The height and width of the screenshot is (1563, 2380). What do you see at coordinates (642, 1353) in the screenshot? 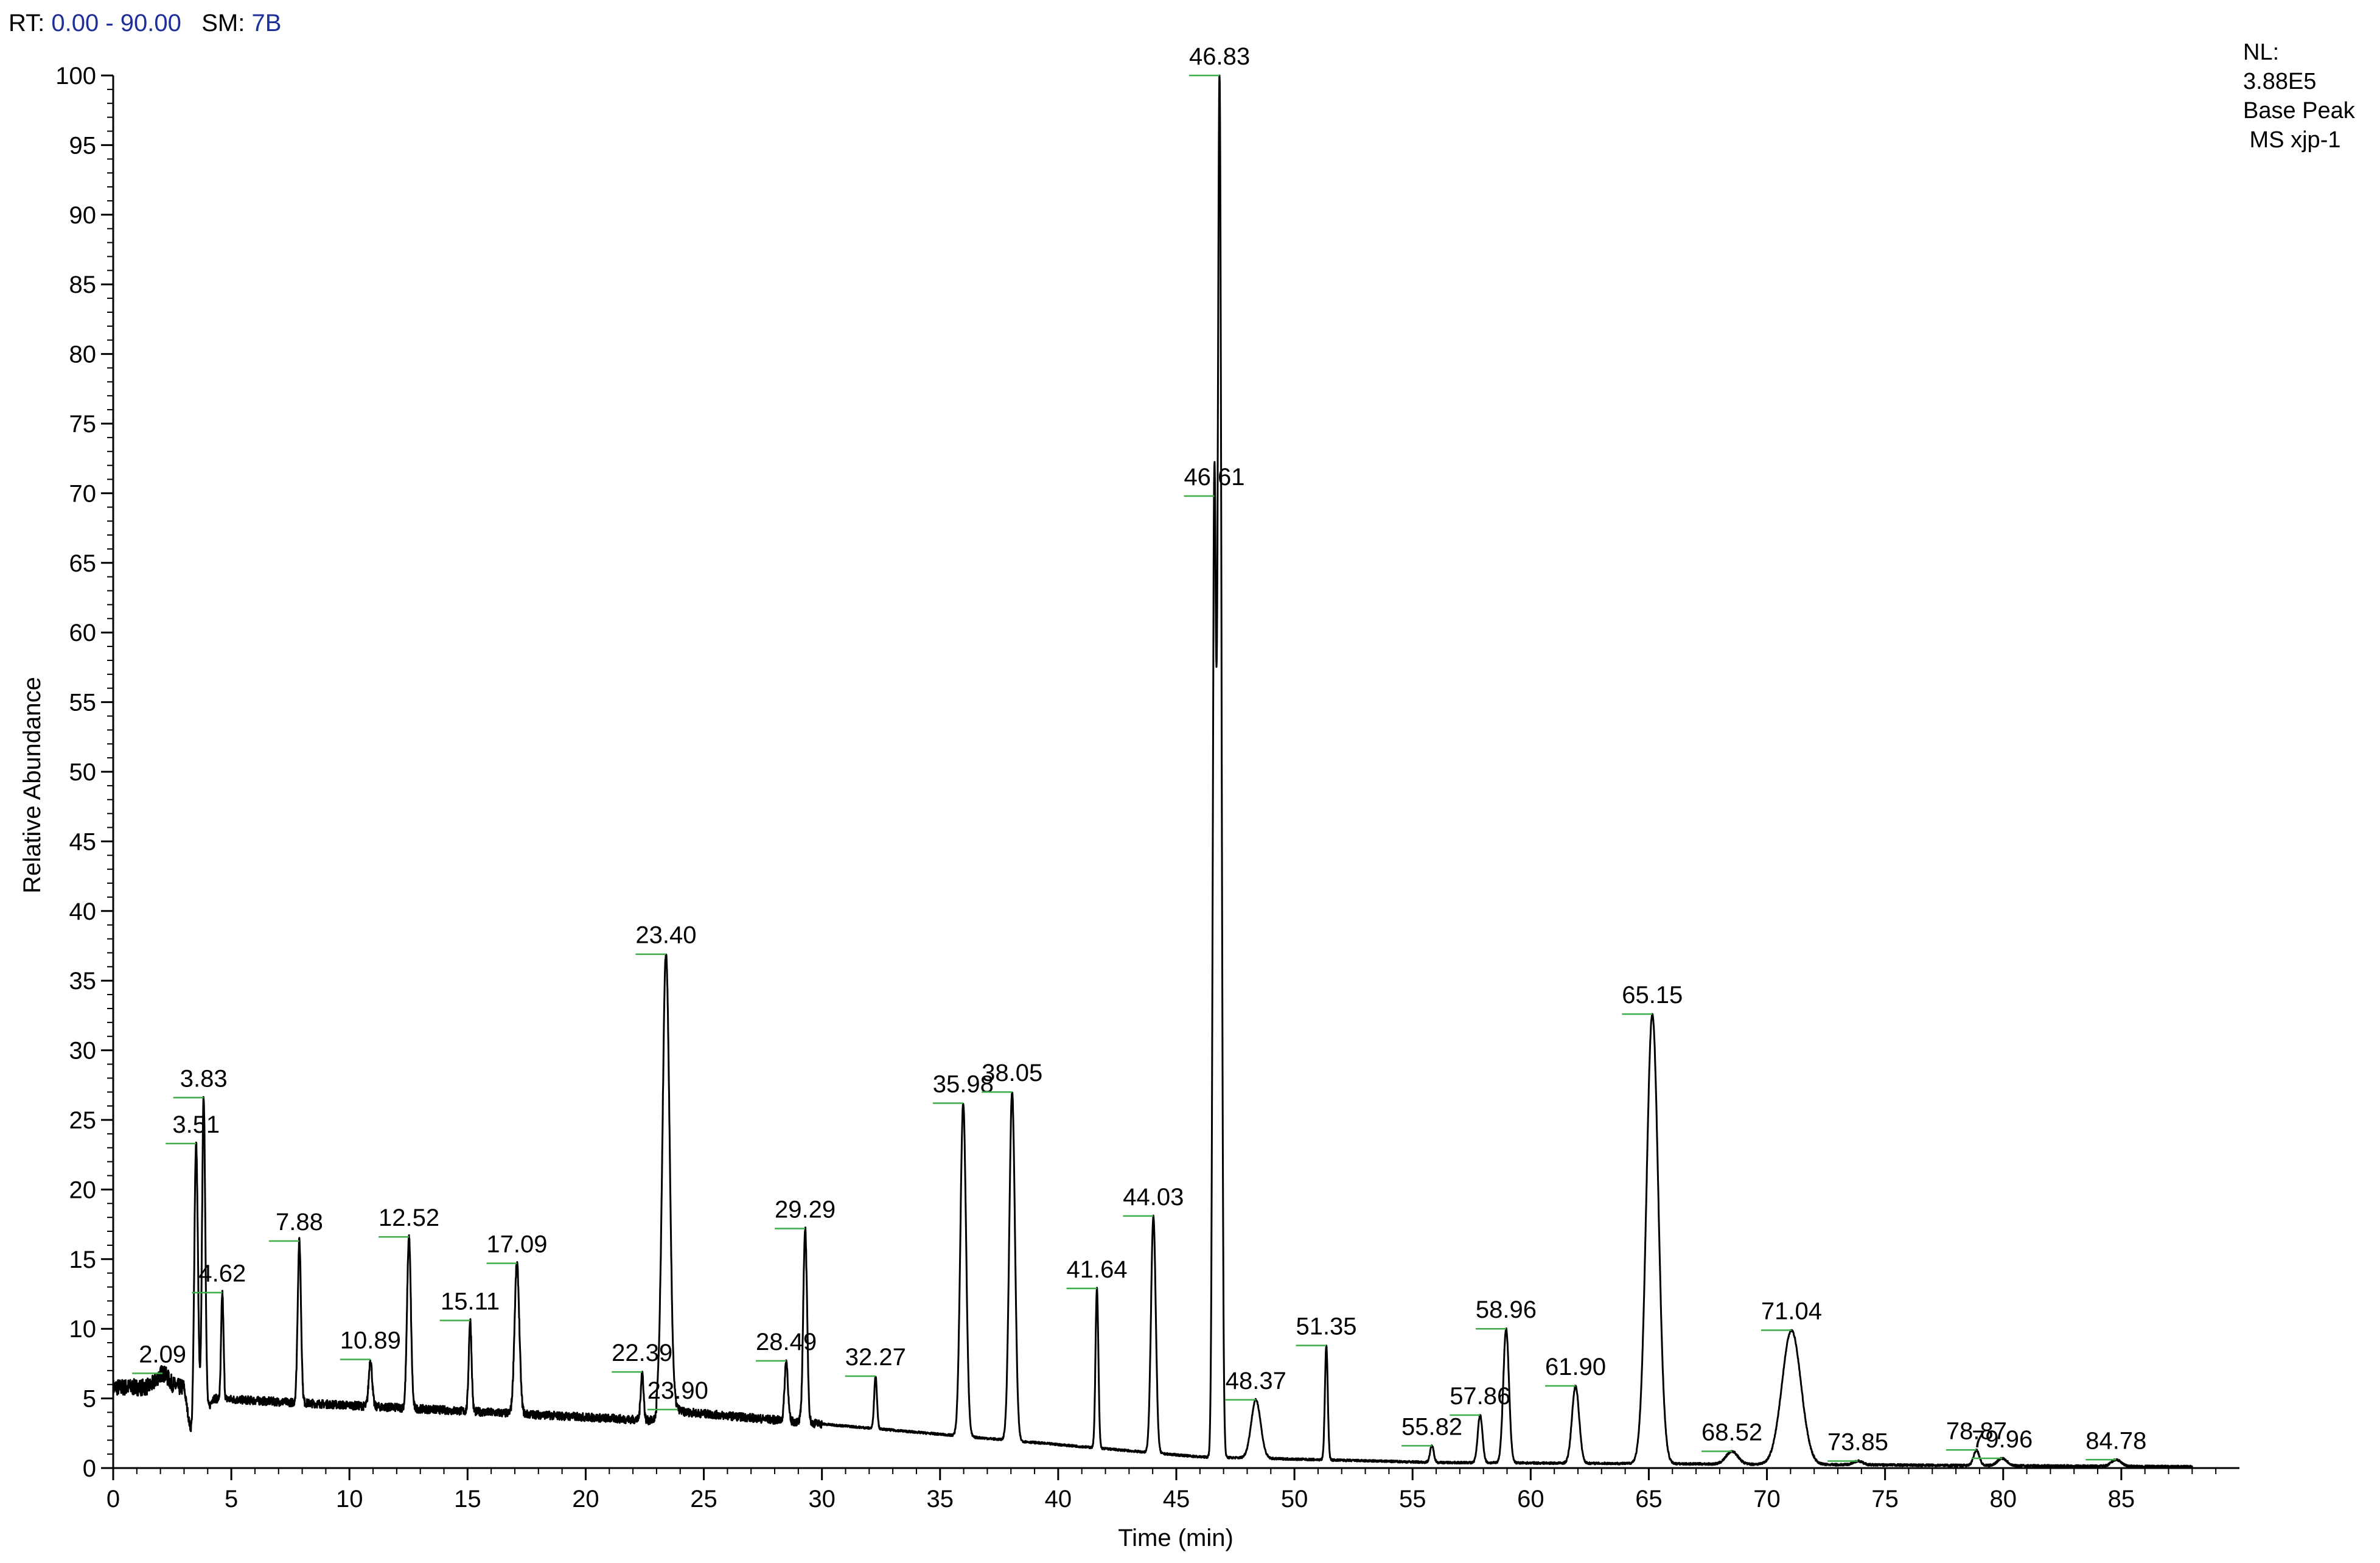
I see `peak-label: 22.39` at bounding box center [642, 1353].